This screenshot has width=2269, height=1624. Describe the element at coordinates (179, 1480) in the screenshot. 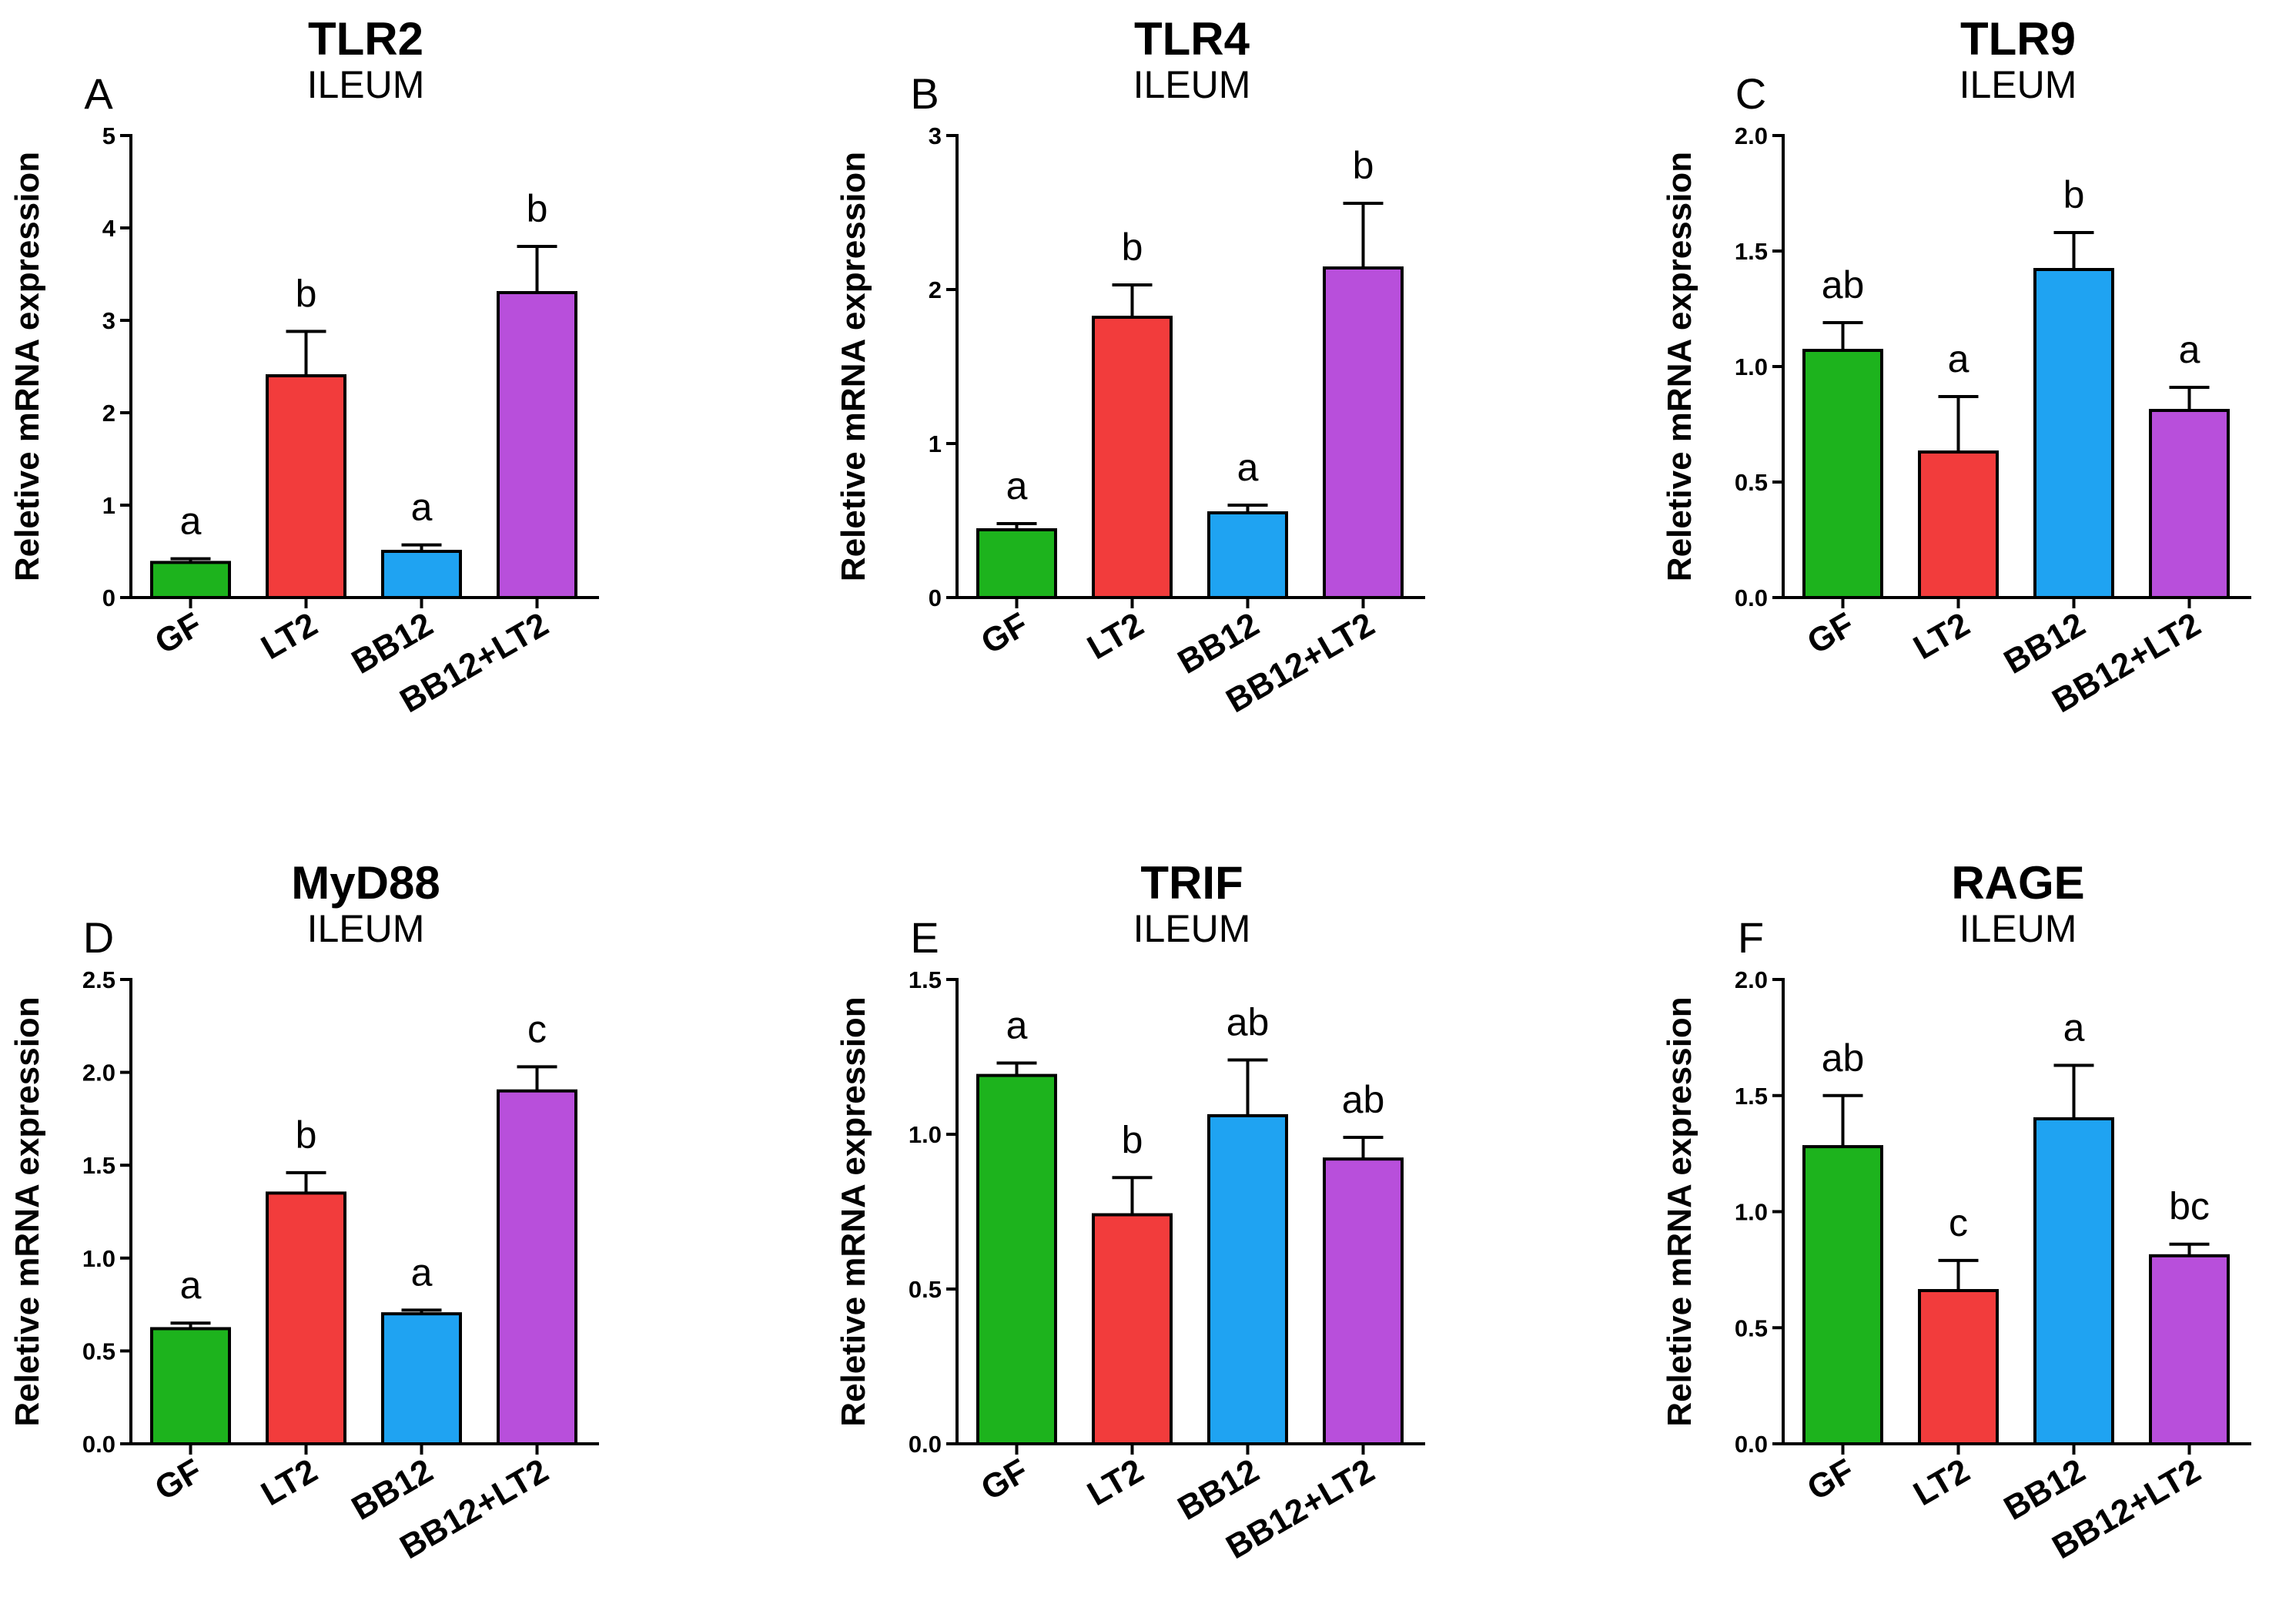

I see `panel-d-category-label: GF` at that location.